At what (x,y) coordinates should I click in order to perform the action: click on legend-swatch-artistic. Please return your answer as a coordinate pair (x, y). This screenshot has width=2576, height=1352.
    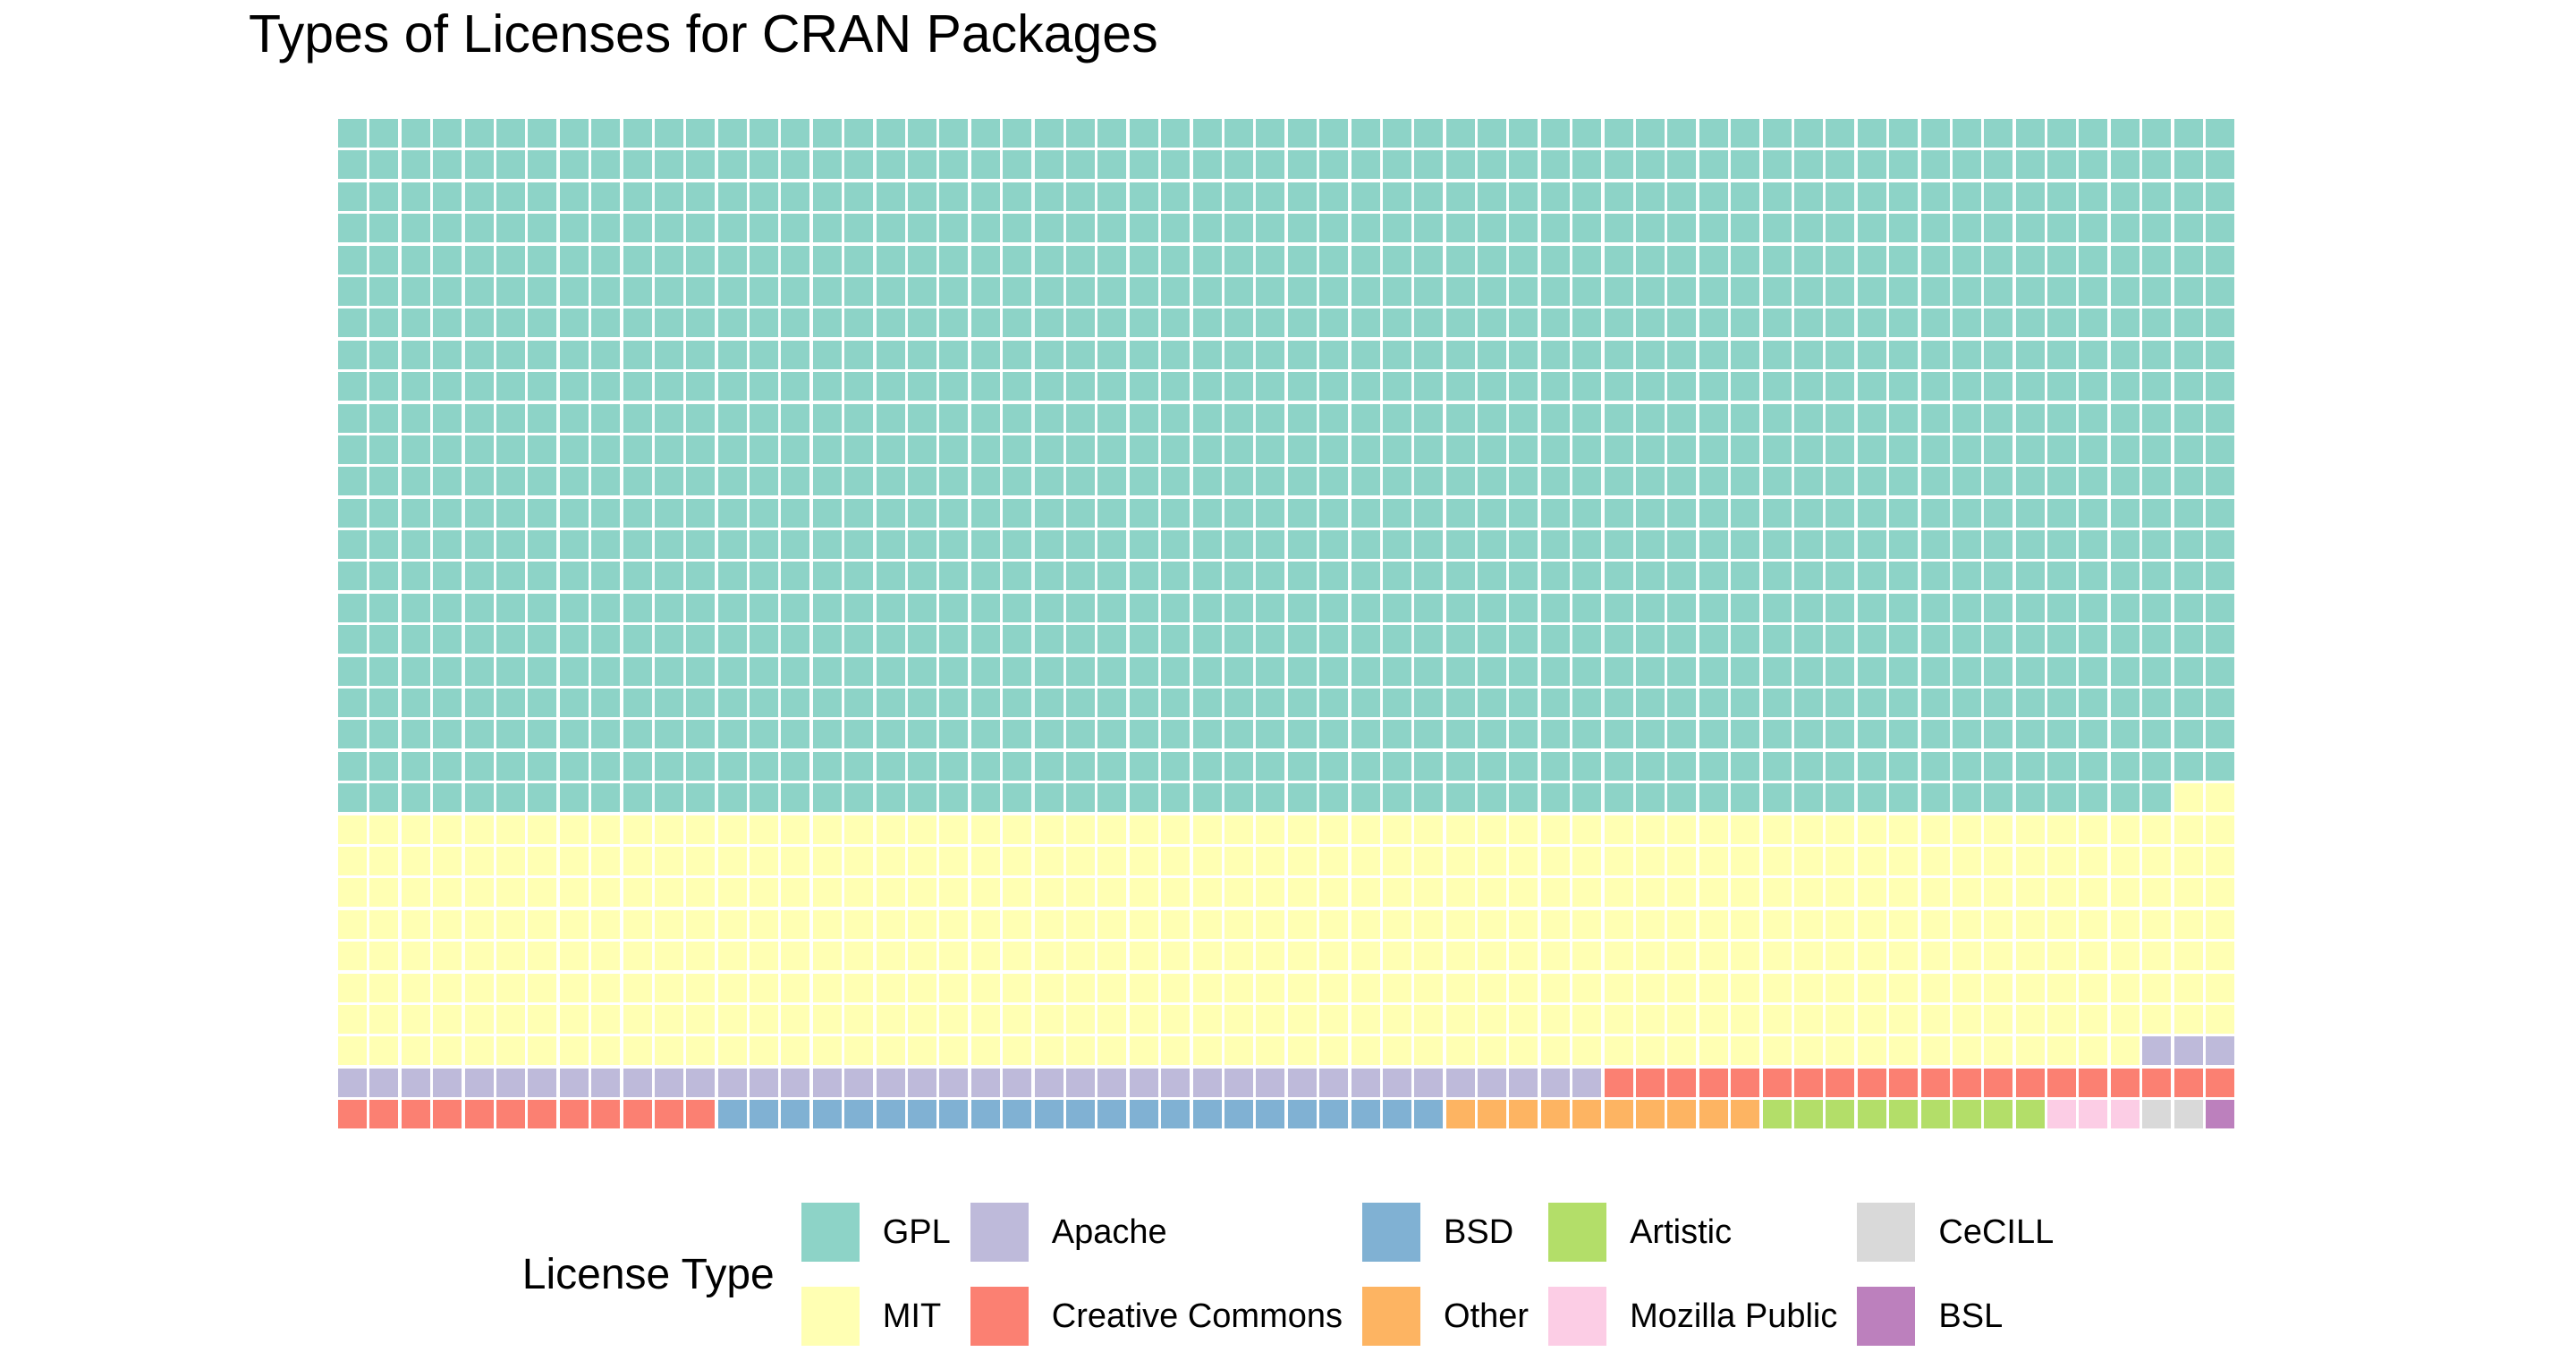
    Looking at the image, I should click on (1577, 1232).